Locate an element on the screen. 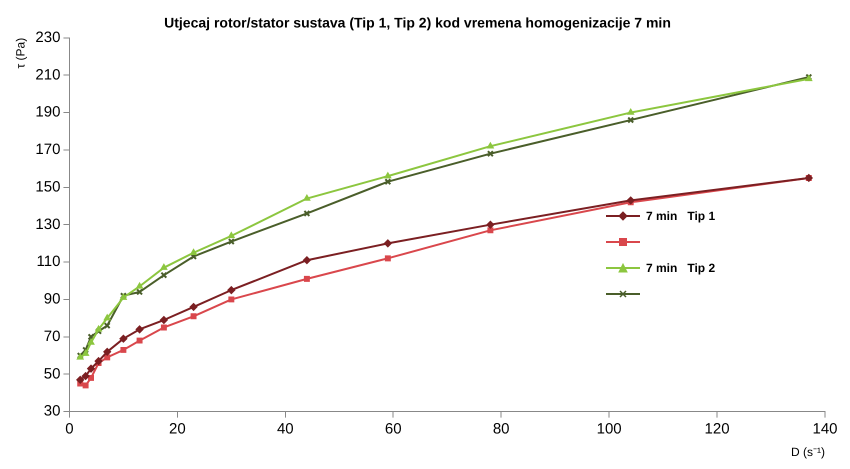 This screenshot has width=850, height=469. y-tick-label: 150 is located at coordinates (47, 187).